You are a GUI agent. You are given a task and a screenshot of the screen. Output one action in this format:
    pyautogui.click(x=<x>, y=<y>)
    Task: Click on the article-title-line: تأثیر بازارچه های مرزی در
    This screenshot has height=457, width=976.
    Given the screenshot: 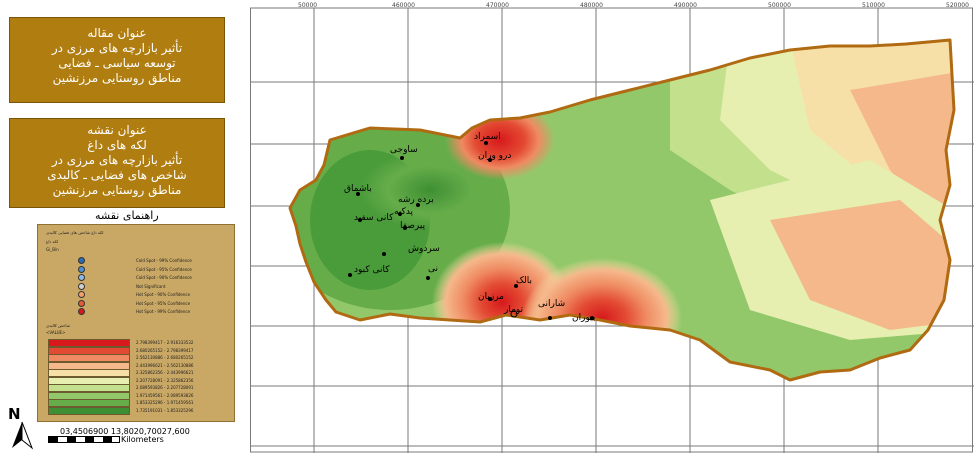 What is the action you would take?
    pyautogui.click(x=117, y=48)
    